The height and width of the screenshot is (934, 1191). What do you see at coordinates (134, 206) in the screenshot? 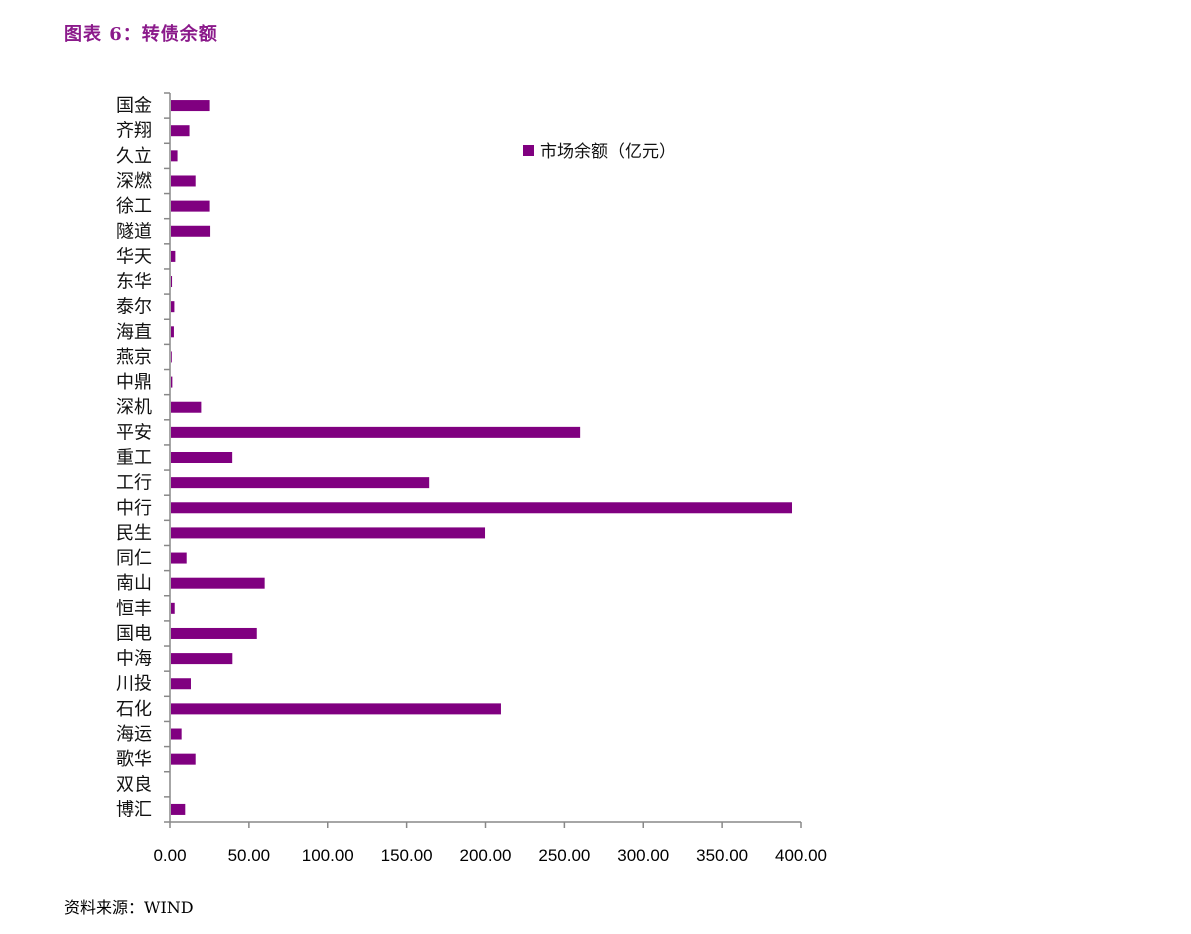
I see `category-label: 徐工` at bounding box center [134, 206].